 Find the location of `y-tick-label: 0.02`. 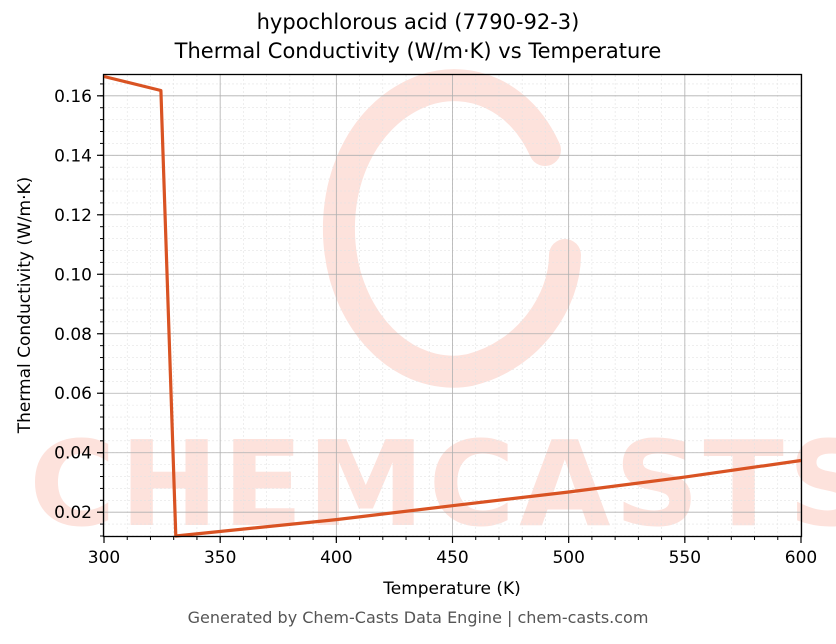

y-tick-label: 0.02 is located at coordinates (73, 513).